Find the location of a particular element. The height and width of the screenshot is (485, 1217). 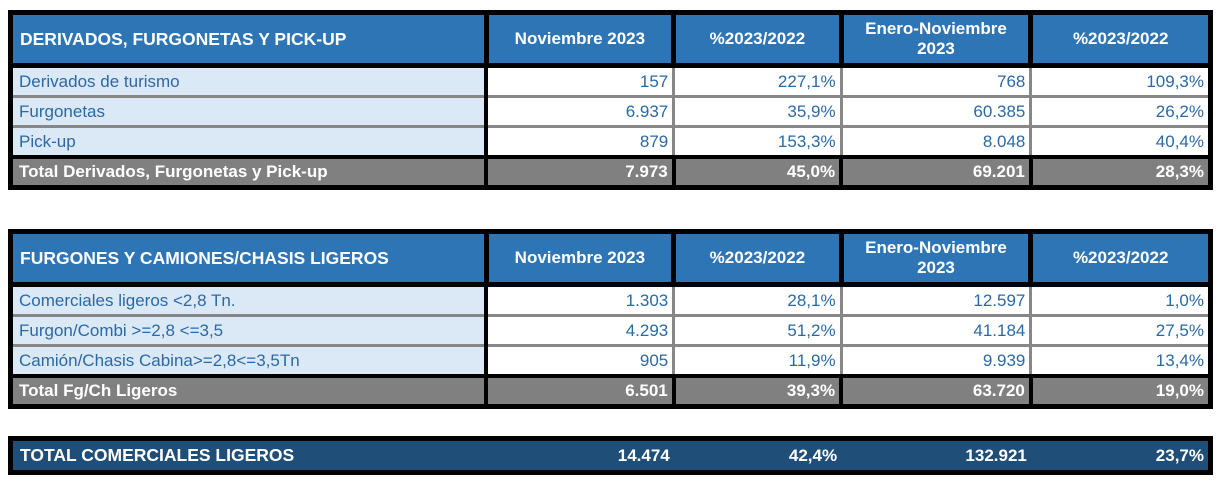

cell-value: 157 is located at coordinates (581, 81).